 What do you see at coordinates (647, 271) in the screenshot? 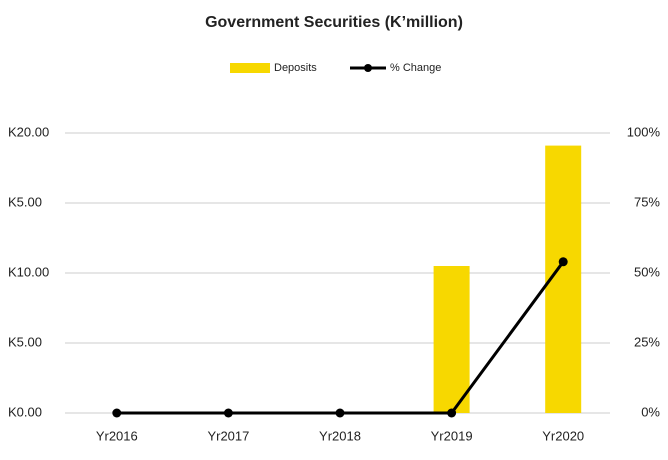
I see `y2-tick-label: 50%` at bounding box center [647, 271].